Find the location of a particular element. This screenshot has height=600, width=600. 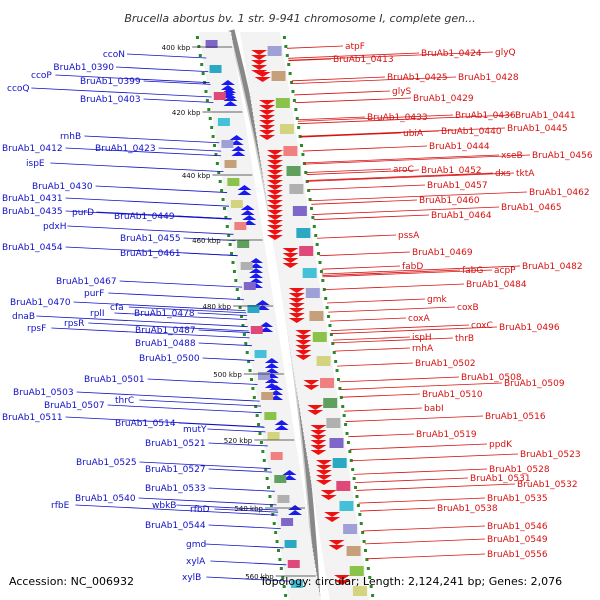

plus-gene-label: BruAb1_0507 is located at coordinates (74, 406).